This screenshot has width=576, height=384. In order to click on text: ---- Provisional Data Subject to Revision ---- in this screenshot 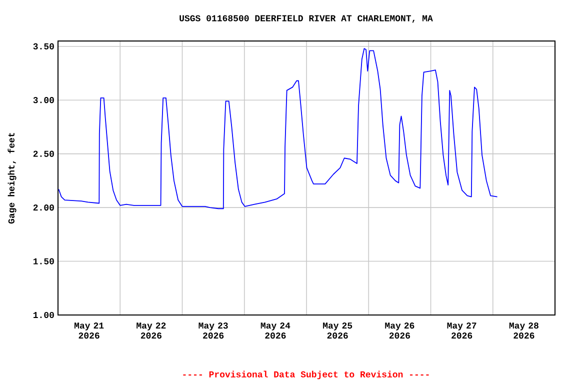, I will do `click(306, 375)`.